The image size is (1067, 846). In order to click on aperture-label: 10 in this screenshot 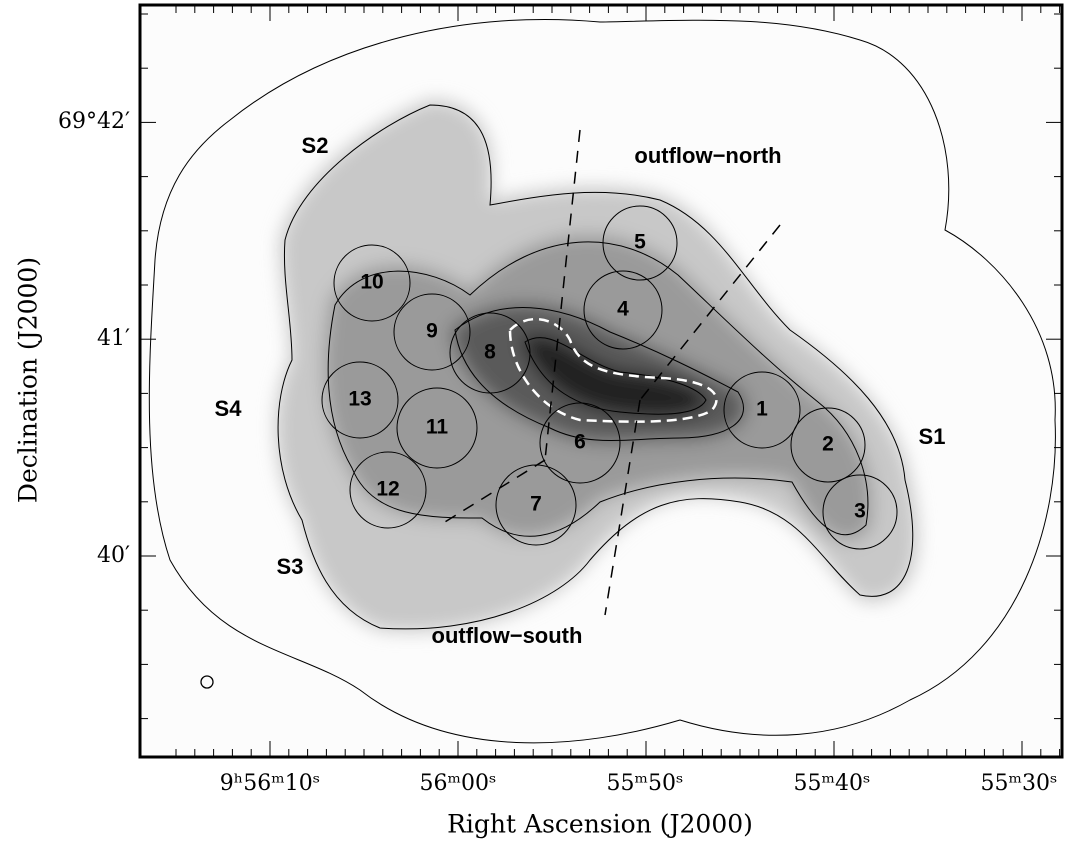, I will do `click(371, 282)`.